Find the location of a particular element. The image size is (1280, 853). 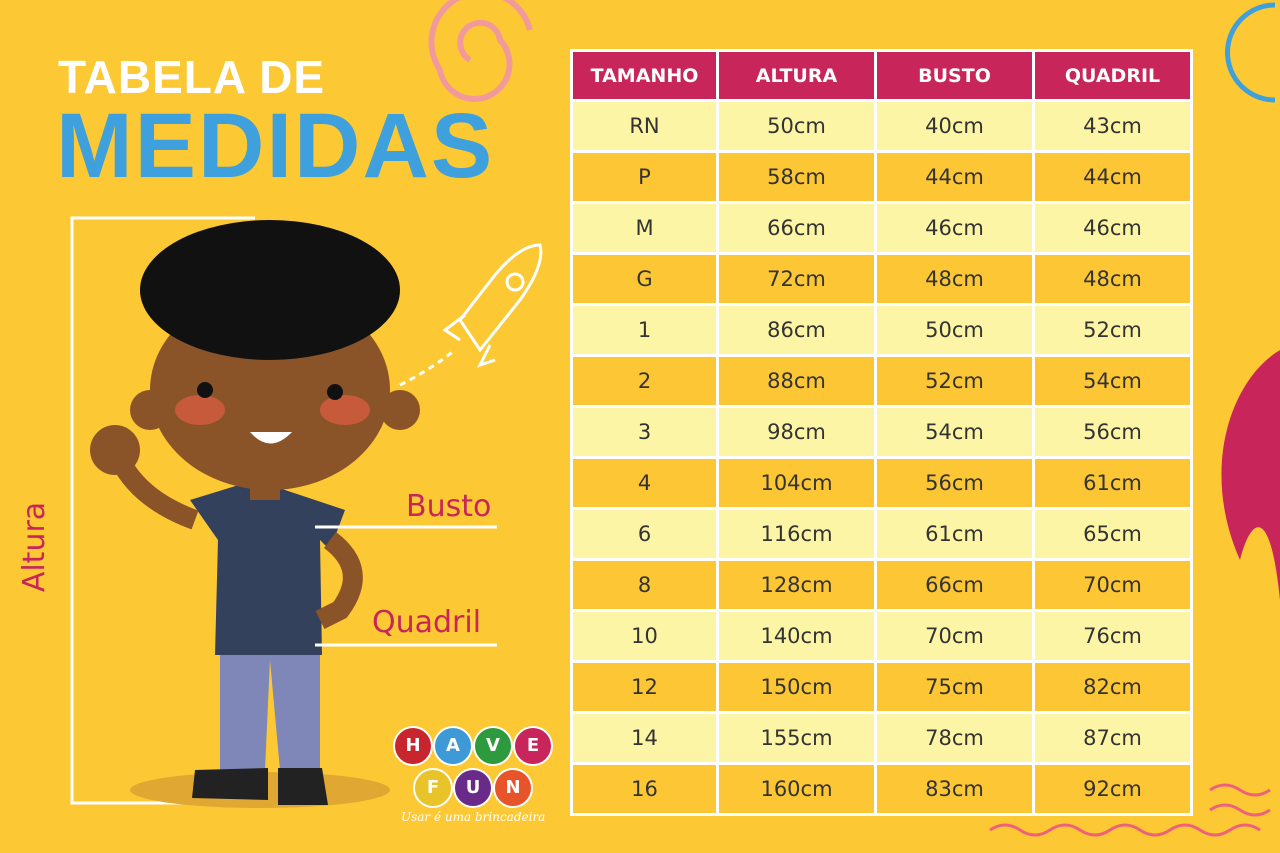

table-row: 14 155cm 78cm 87cm is located at coordinates (881, 738).